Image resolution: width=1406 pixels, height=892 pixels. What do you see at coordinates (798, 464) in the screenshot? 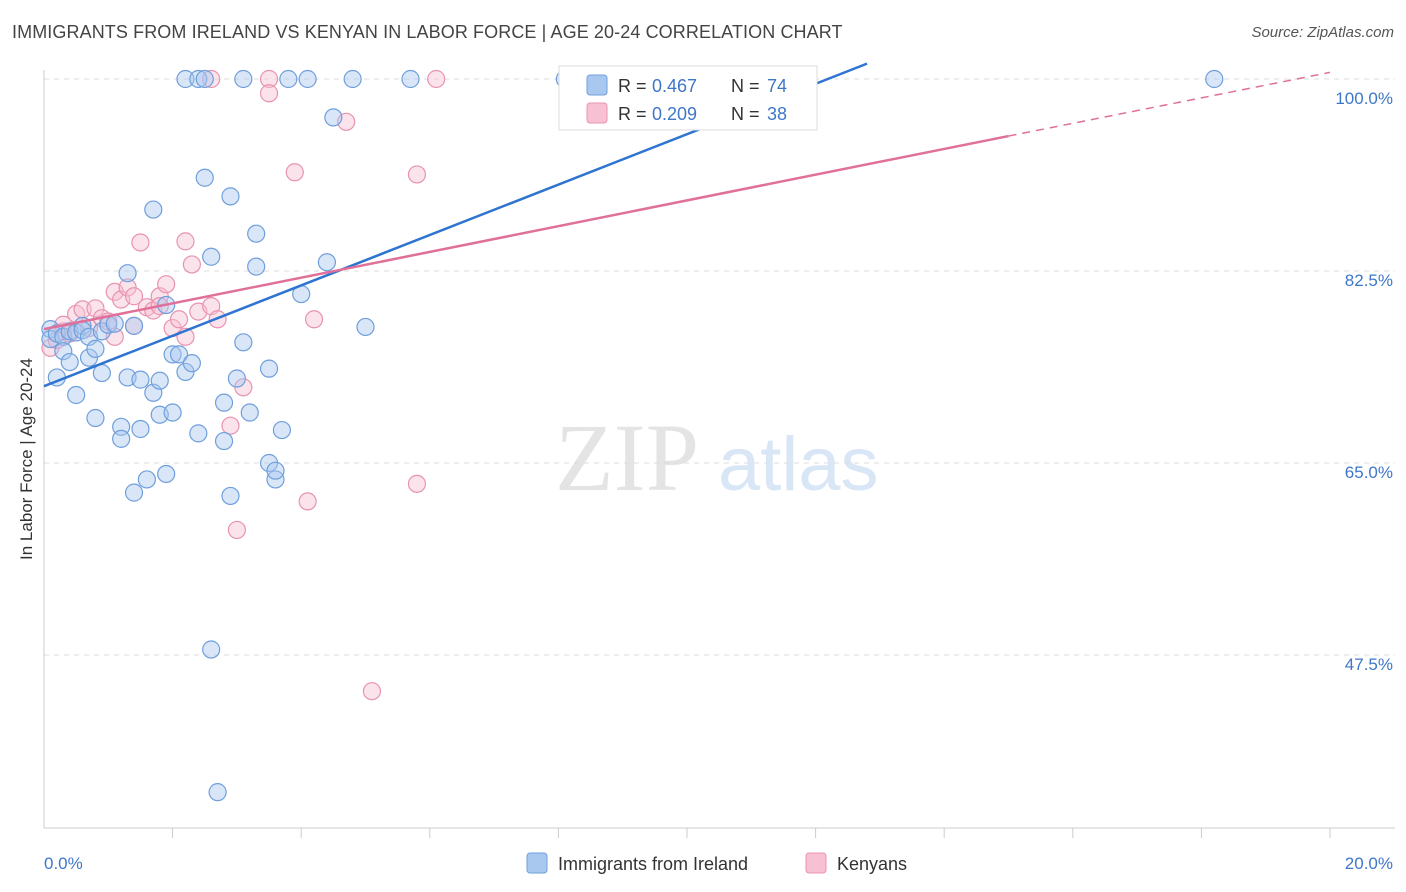
I see `watermark-atlas: atlas` at bounding box center [798, 464].